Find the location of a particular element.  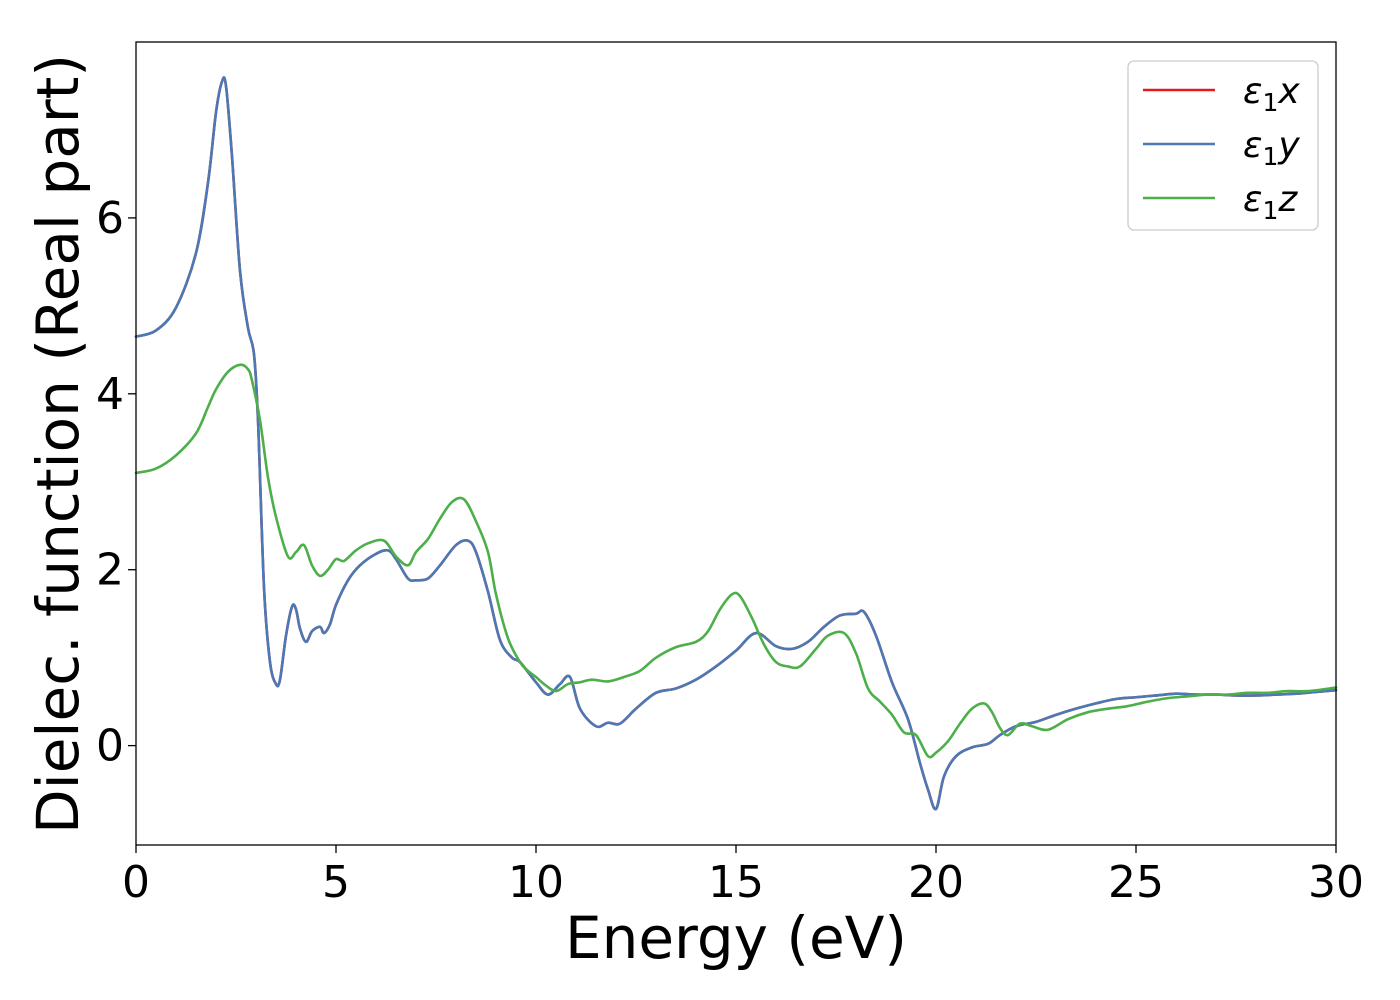

legend-label-x: ε1x is located at coordinates (1271, 94).